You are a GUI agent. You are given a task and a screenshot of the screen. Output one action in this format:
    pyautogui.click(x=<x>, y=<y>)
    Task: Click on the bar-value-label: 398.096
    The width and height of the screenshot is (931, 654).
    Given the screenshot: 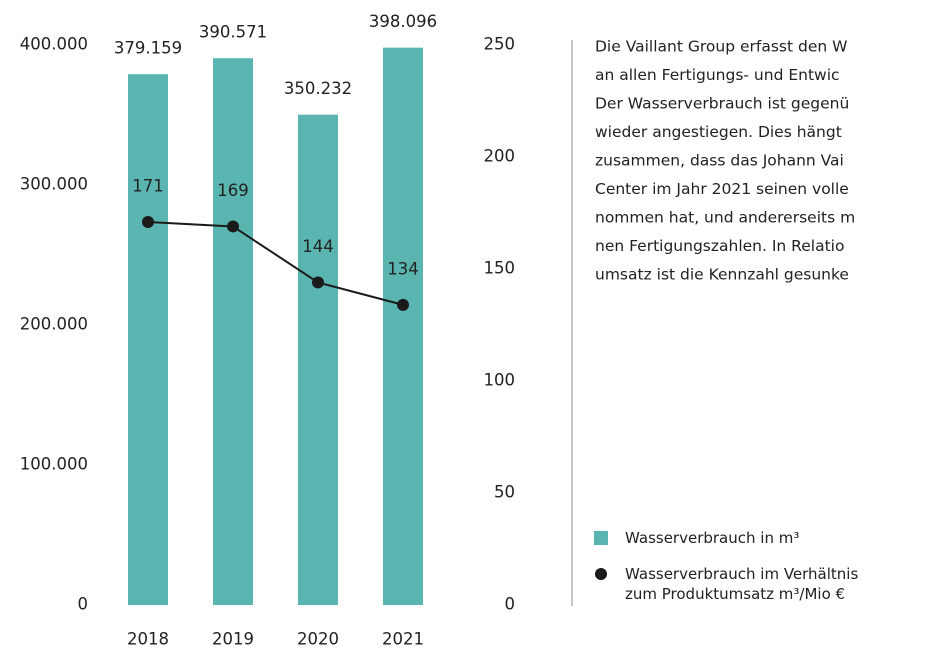 What is the action you would take?
    pyautogui.click(x=403, y=21)
    